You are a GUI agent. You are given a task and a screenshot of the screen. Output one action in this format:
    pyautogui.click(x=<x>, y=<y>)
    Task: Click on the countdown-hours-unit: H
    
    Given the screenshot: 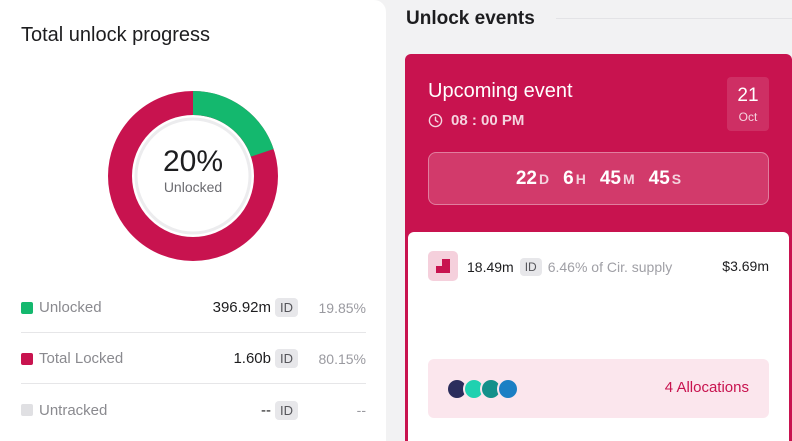 What is the action you would take?
    pyautogui.click(x=580, y=178)
    